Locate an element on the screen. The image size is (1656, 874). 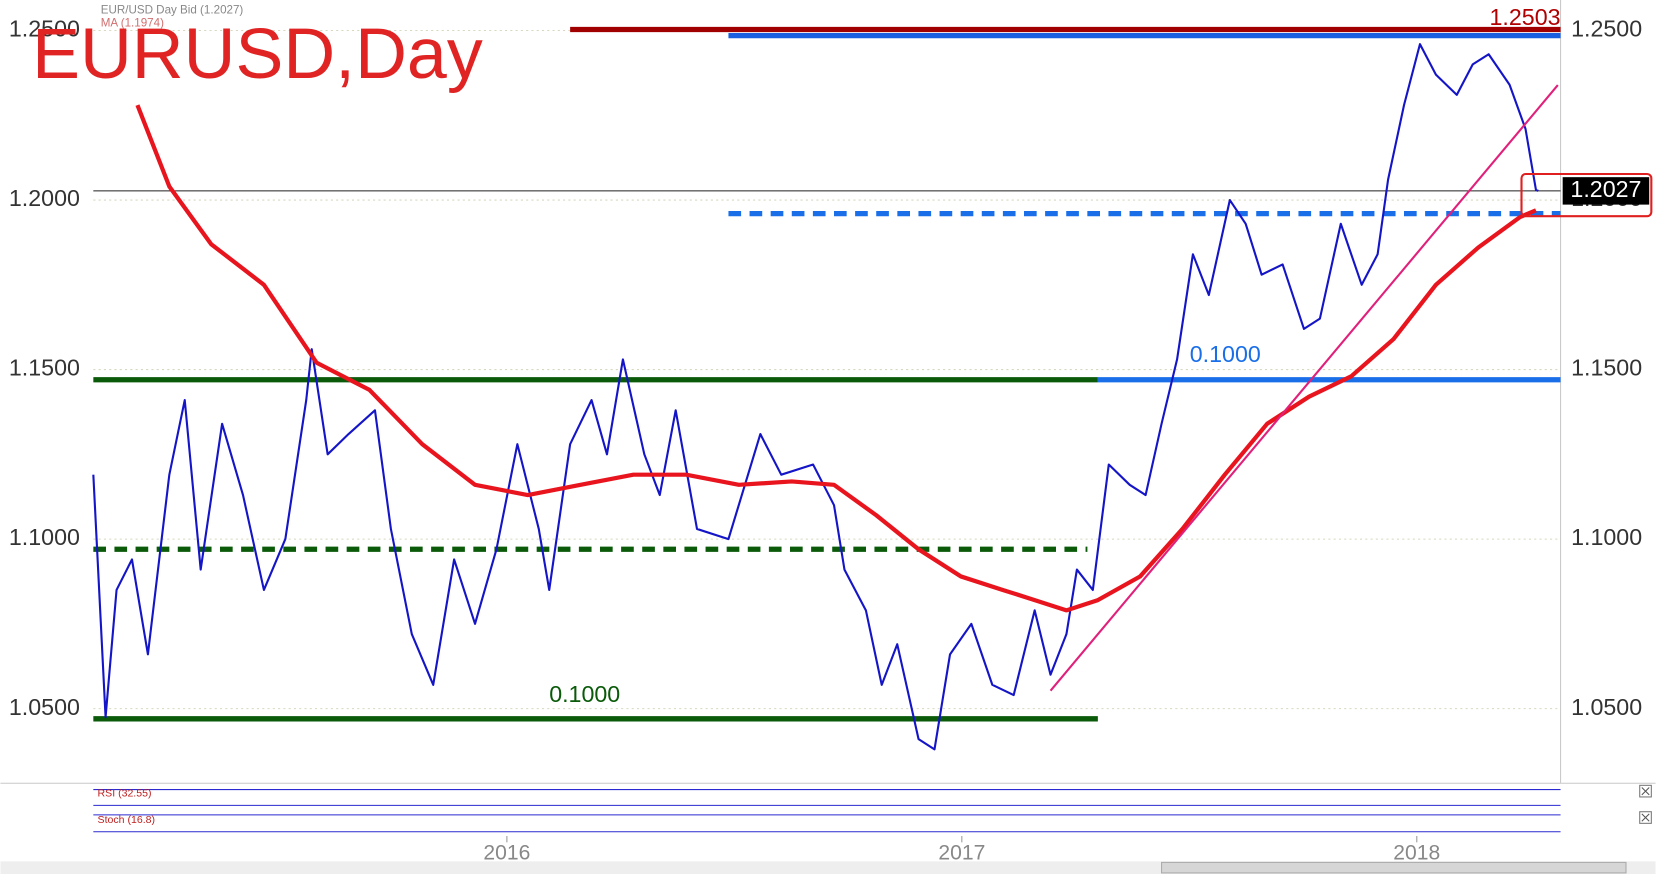
price-highlight is located at coordinates (1586, 195).